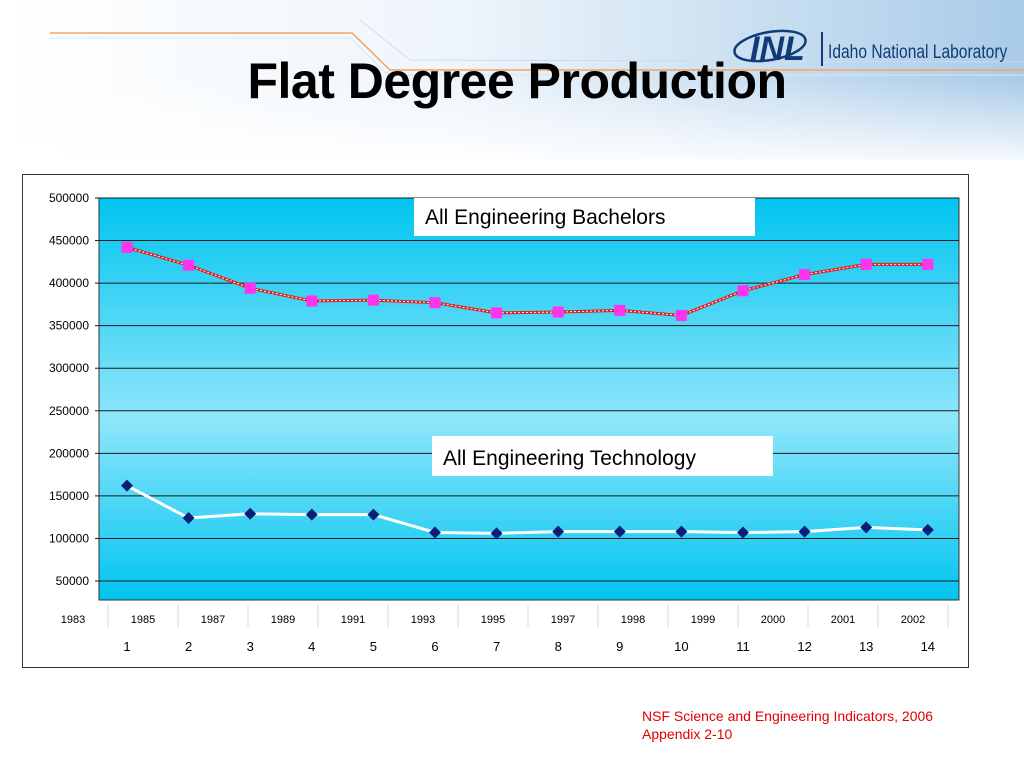  Describe the element at coordinates (619, 646) in the screenshot. I see `x-category-label: 9` at that location.